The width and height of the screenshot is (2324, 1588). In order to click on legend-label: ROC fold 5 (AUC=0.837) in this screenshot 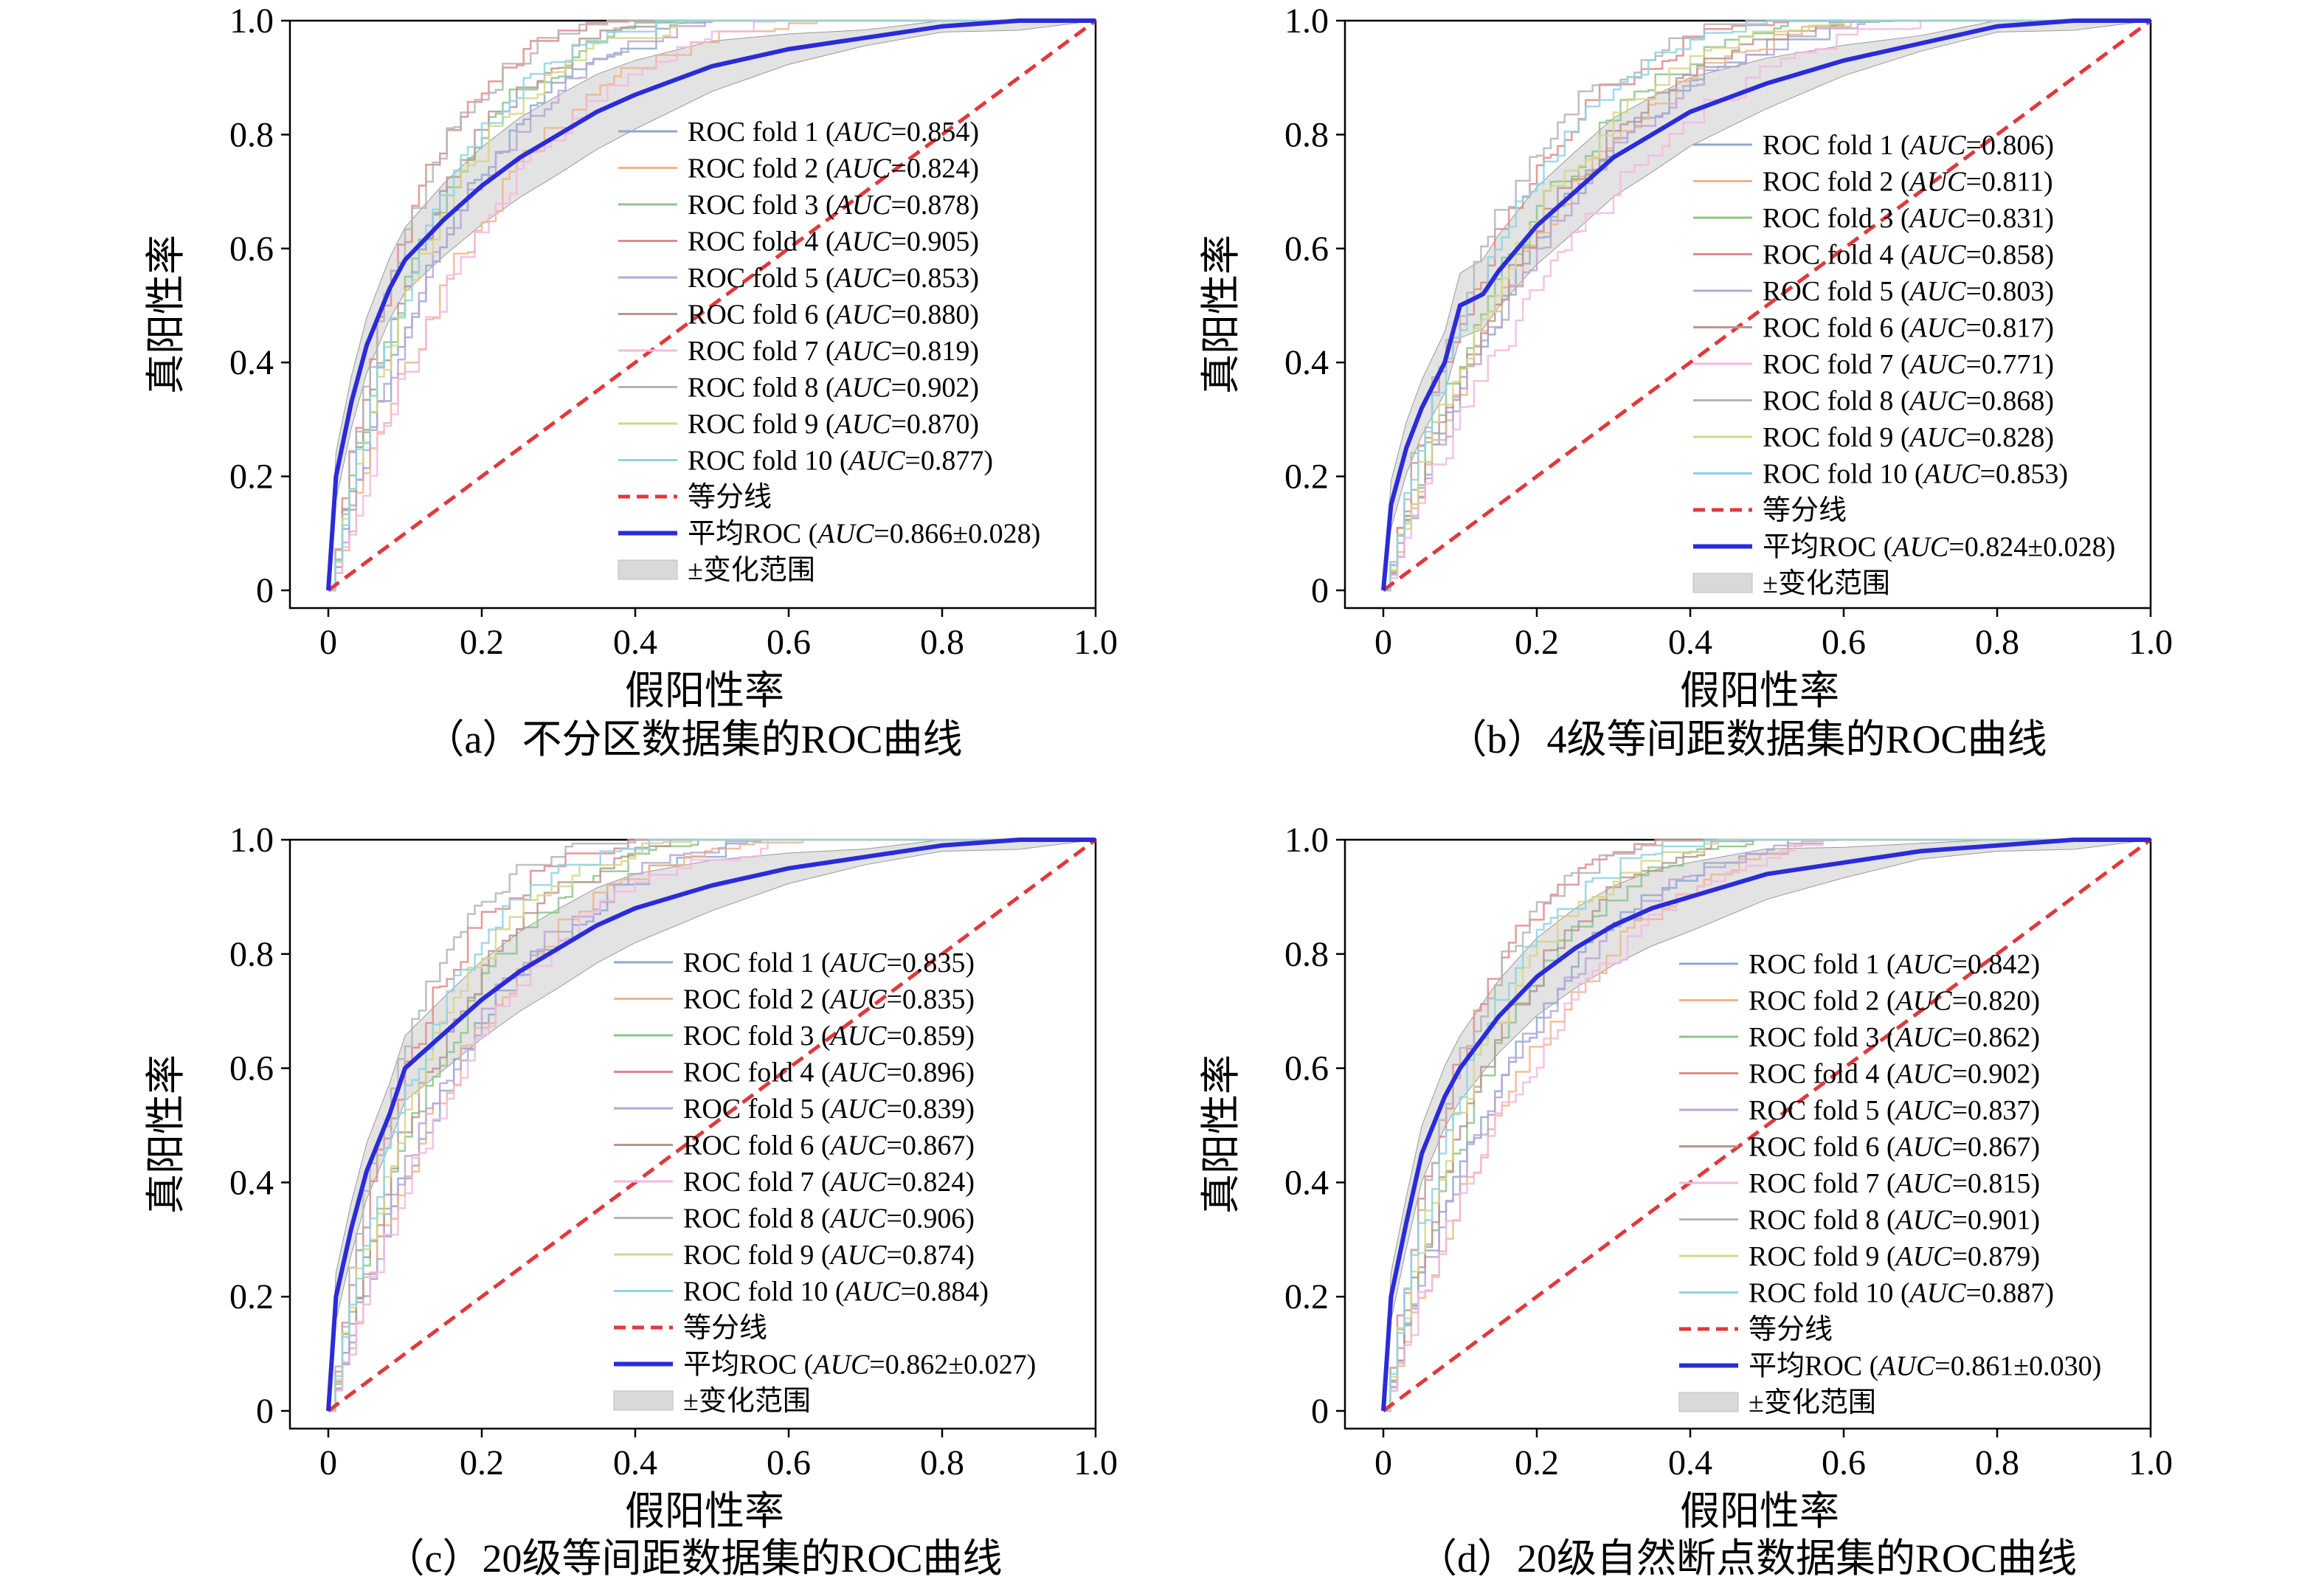, I will do `click(1894, 1110)`.